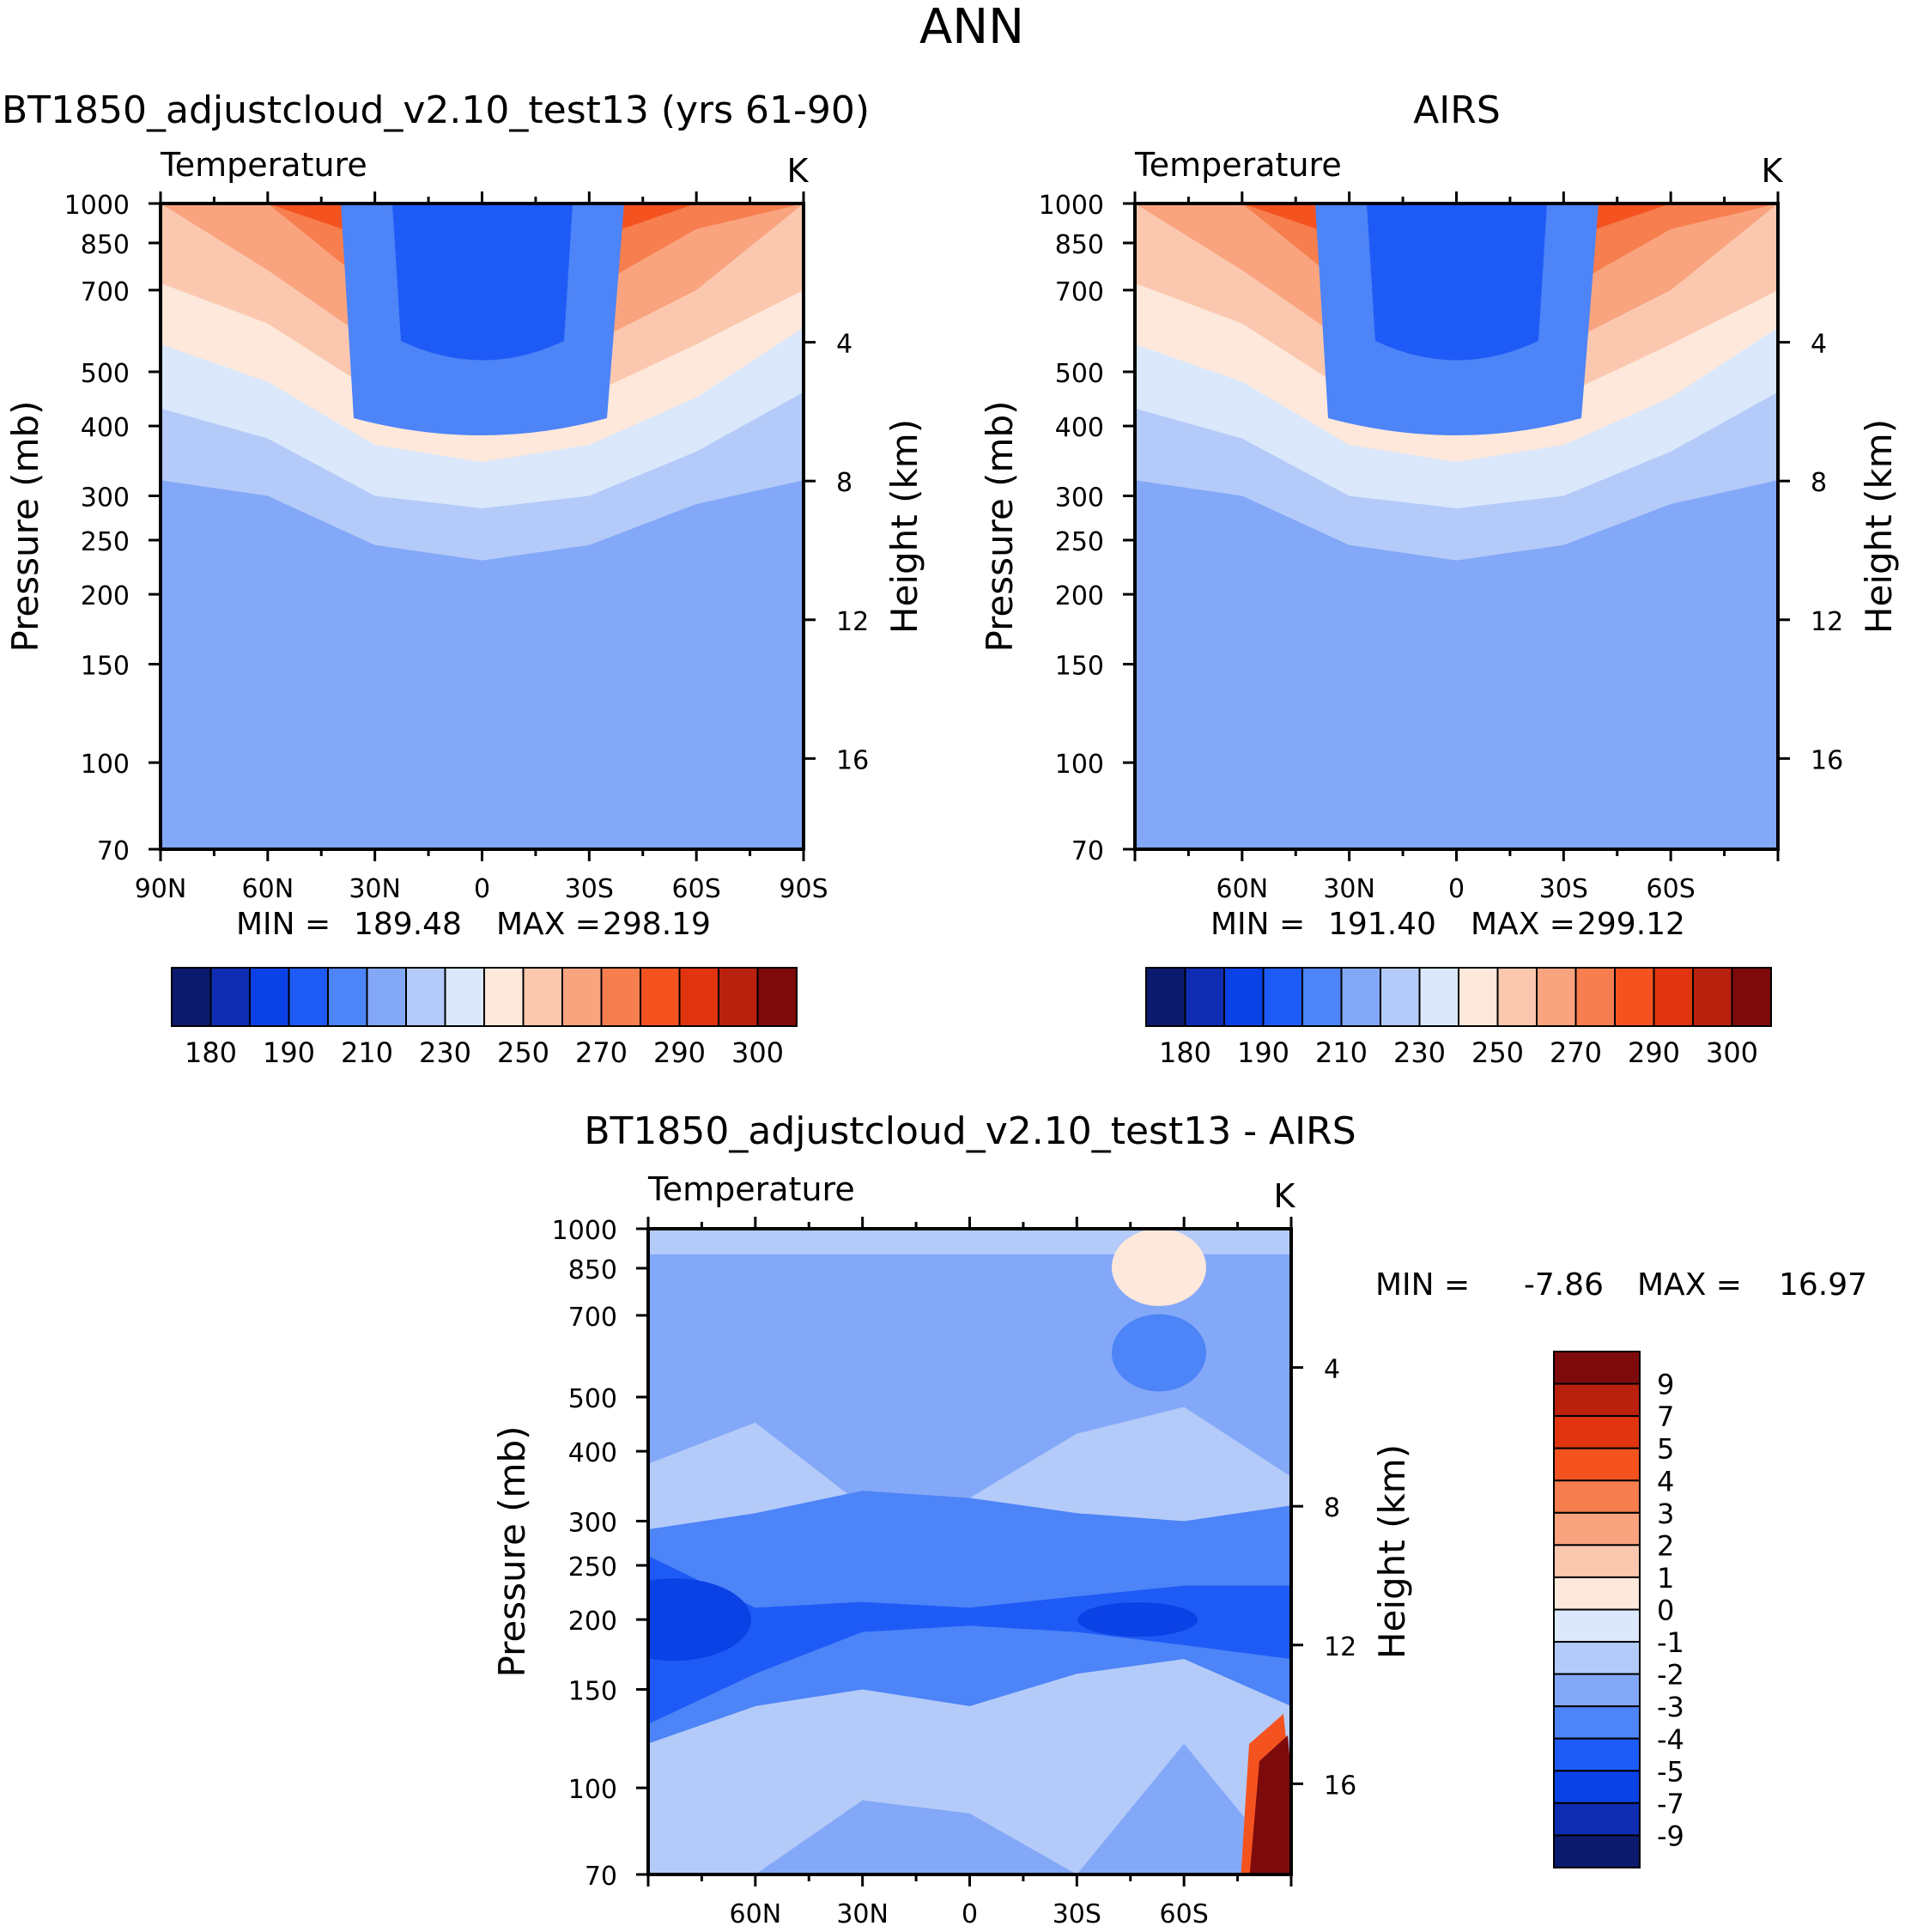  I want to click on obs-units: K, so click(1773, 171).